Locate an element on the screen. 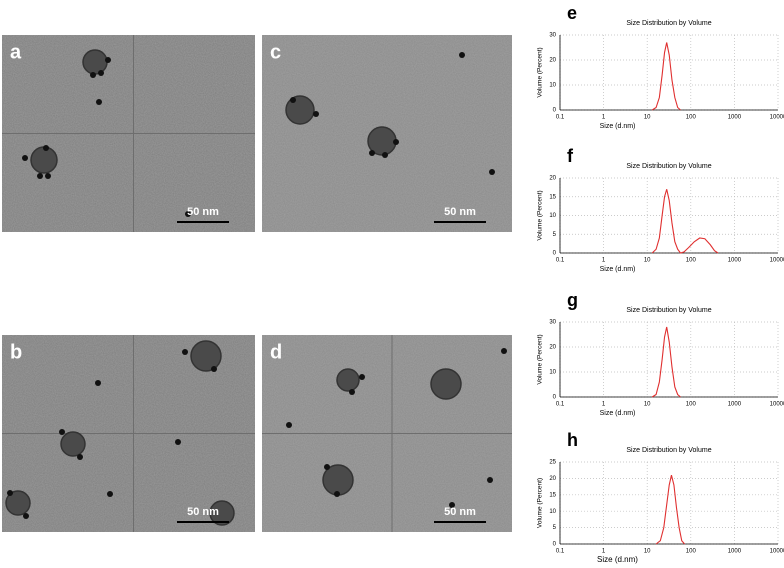 This screenshot has height=568, width=784. y-tick-label: 5 is located at coordinates (555, 528).